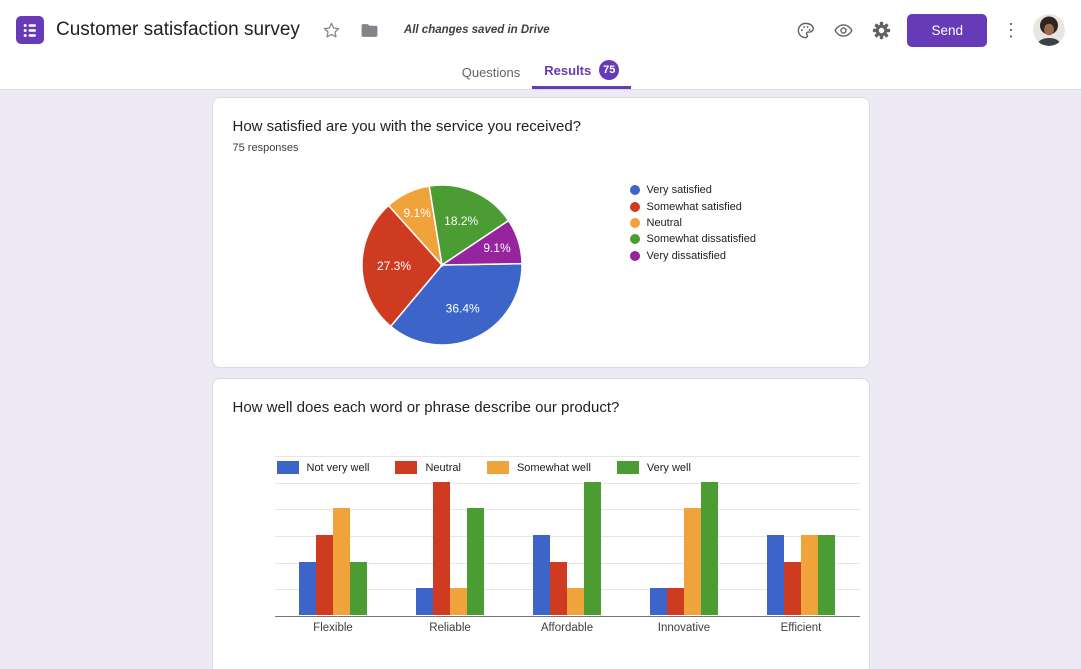  I want to click on bar-flexible-somewhat-well, so click(341, 561).